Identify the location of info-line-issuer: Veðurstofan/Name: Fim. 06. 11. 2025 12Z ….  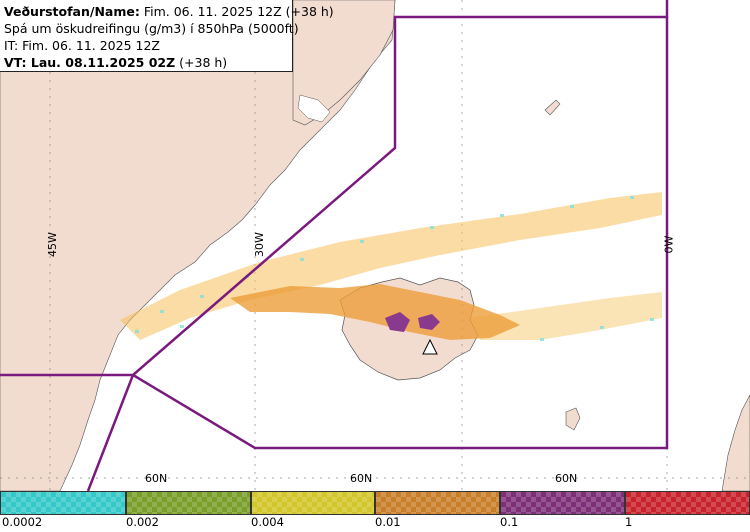
(169, 11).